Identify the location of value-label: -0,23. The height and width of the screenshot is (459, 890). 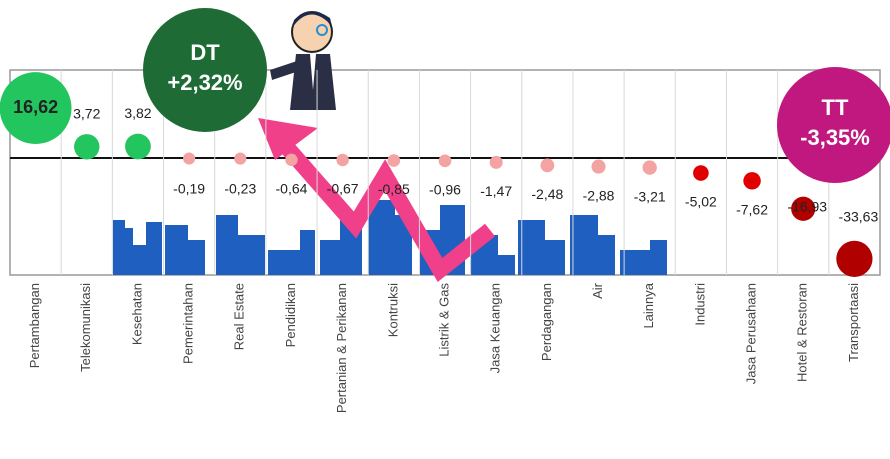
(240, 189).